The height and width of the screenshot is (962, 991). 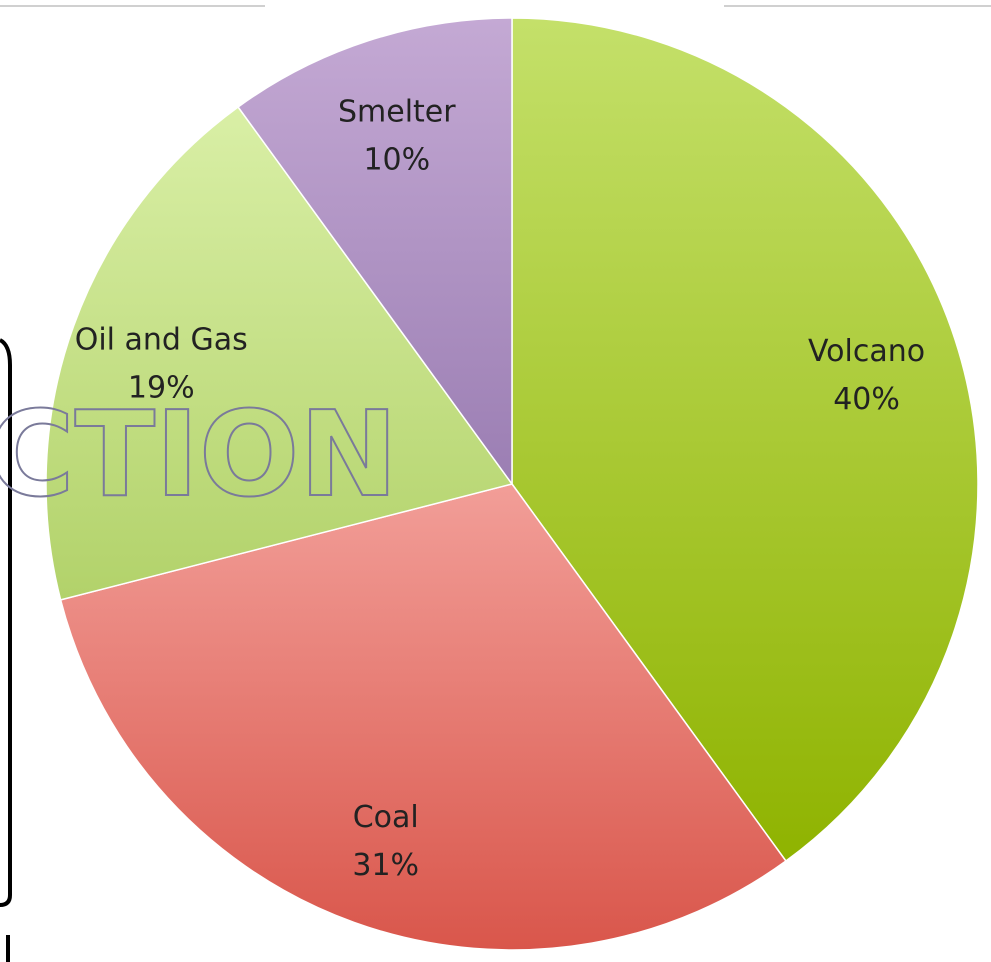 I want to click on slice-value-volcano: 40%, so click(x=866, y=399).